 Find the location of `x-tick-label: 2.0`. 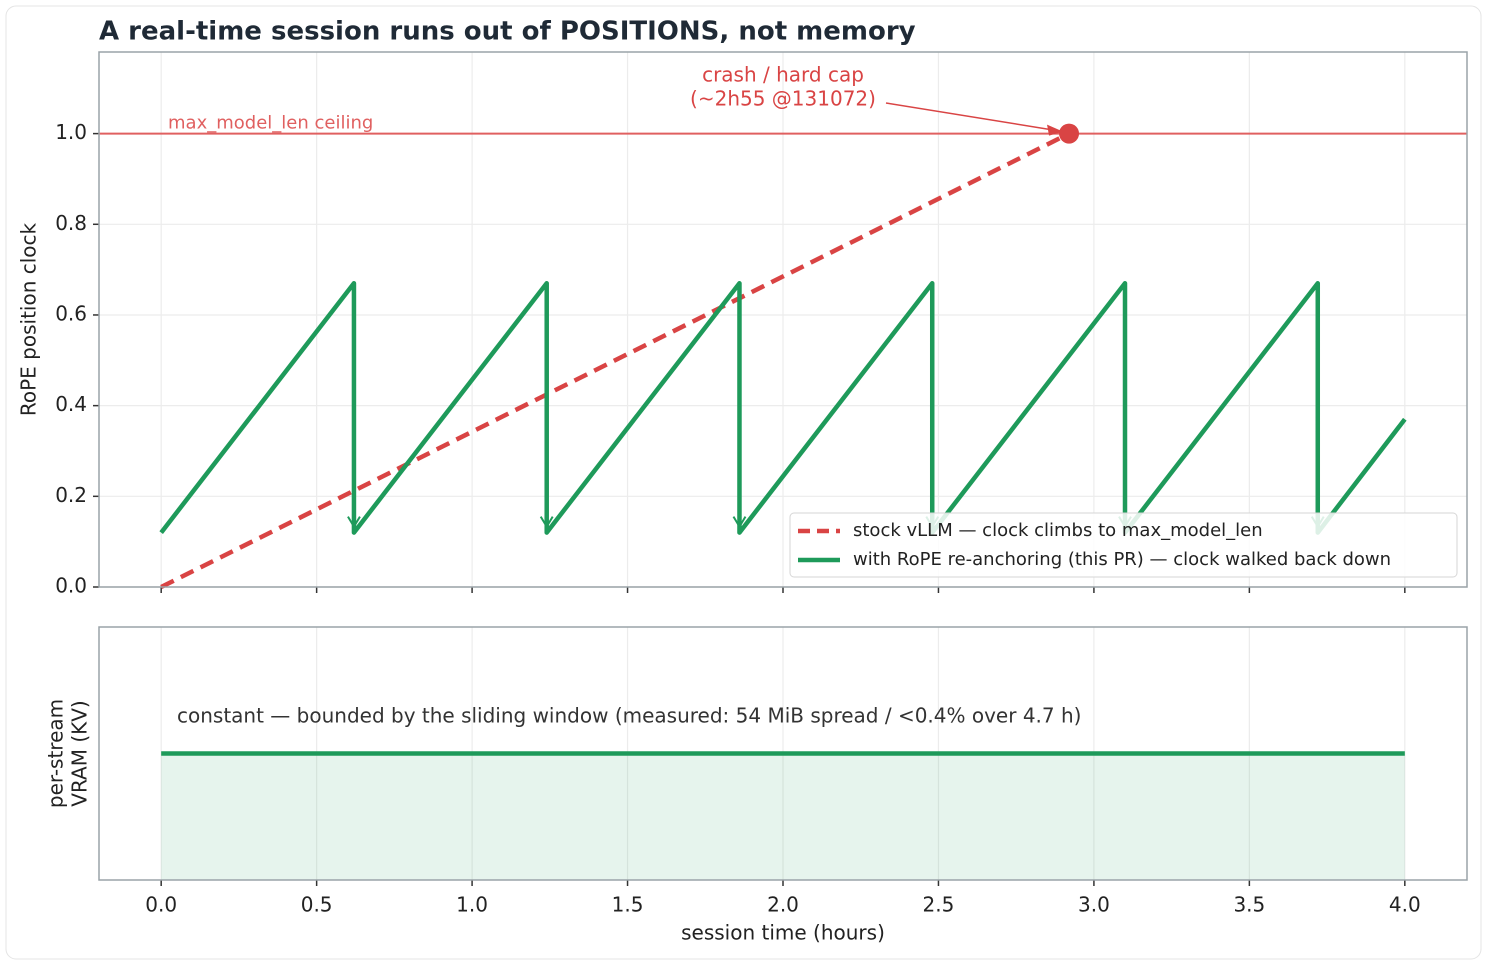

x-tick-label: 2.0 is located at coordinates (783, 905).